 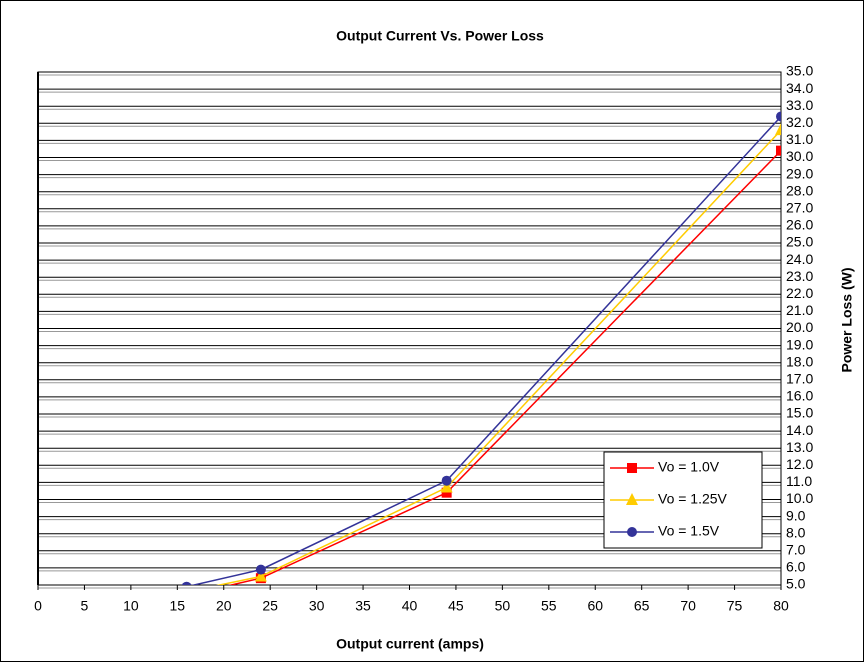 I want to click on x-tick-label: 40, so click(x=410, y=606).